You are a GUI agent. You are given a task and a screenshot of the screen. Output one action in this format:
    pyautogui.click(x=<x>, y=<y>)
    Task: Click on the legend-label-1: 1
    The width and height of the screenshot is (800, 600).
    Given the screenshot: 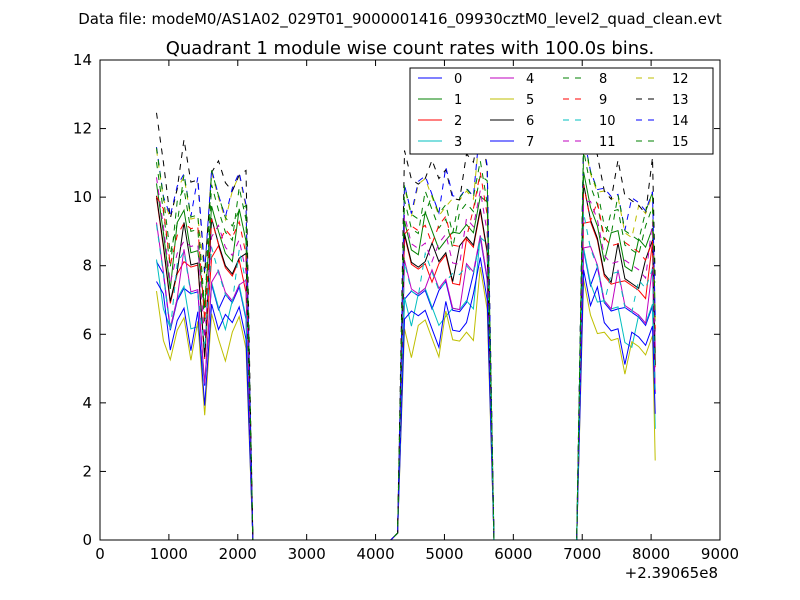 What is the action you would take?
    pyautogui.click(x=458, y=100)
    